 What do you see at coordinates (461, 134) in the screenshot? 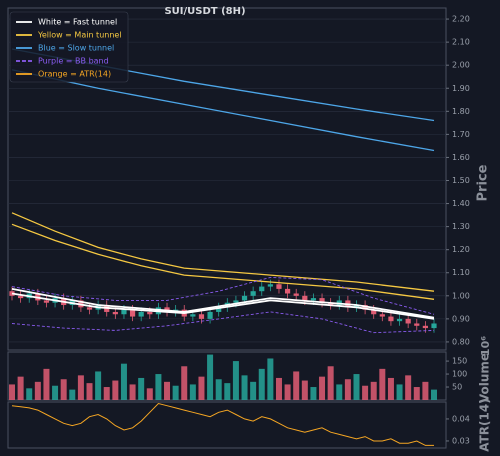
I see `y-tick-label: 1.70` at bounding box center [461, 134].